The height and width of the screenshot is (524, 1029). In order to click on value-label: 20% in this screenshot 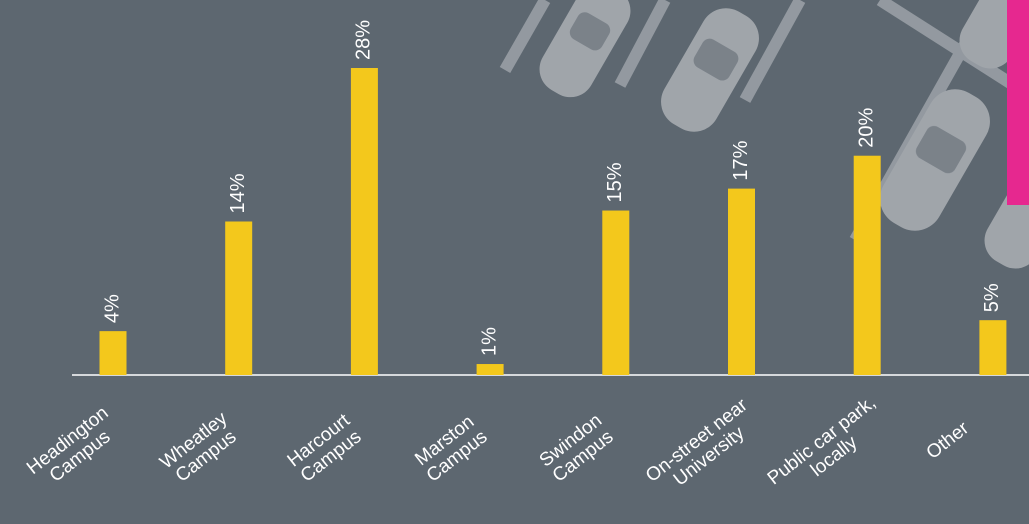, I will do `click(866, 127)`.